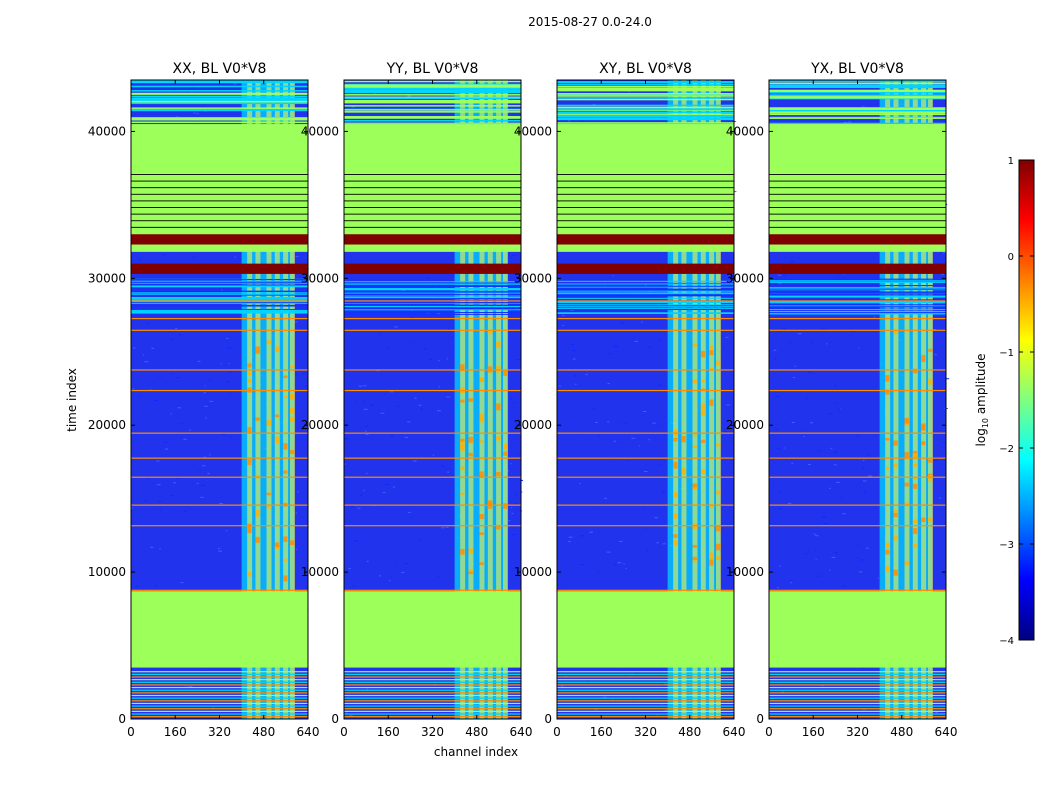 The width and height of the screenshot is (1050, 800). What do you see at coordinates (320, 278) in the screenshot?
I see `y-tick-label: 30000` at bounding box center [320, 278].